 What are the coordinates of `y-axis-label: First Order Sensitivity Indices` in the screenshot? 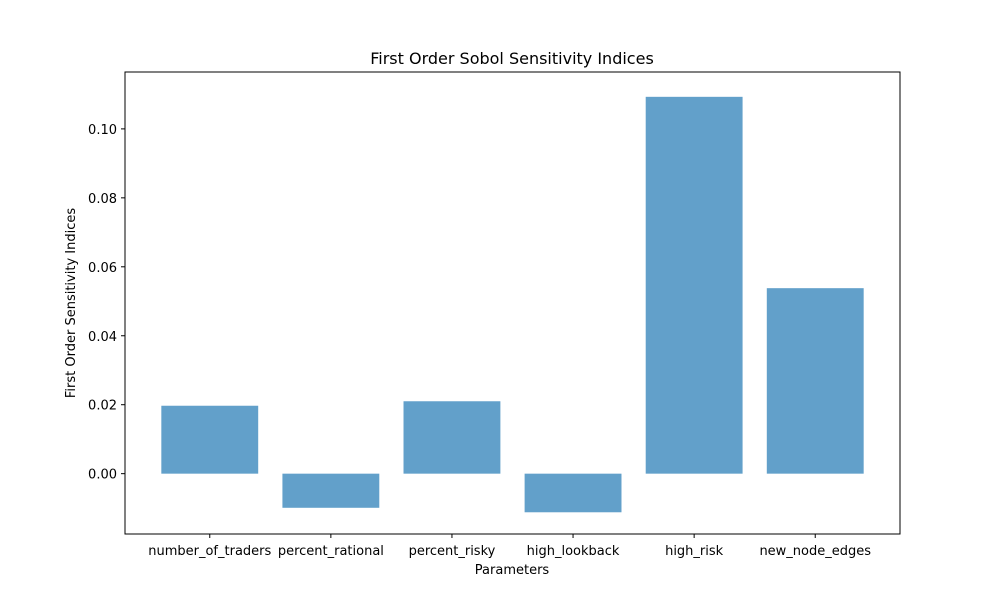 It's located at (71, 303).